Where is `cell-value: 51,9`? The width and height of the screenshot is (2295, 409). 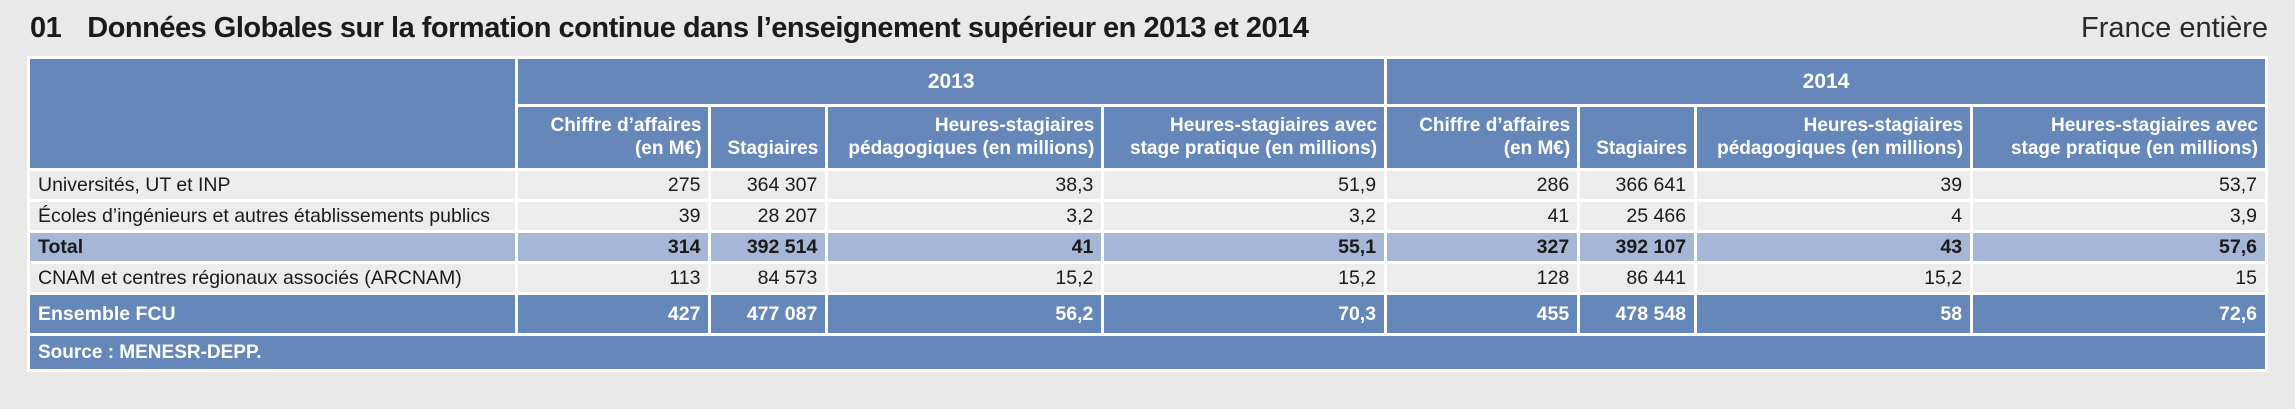
cell-value: 51,9 is located at coordinates (1244, 185).